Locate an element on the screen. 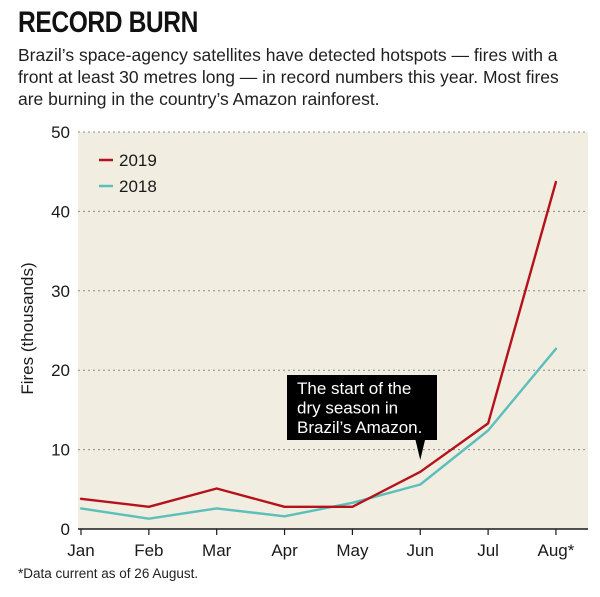 The height and width of the screenshot is (597, 600). y-tick-label-30: 30 is located at coordinates (60, 291).